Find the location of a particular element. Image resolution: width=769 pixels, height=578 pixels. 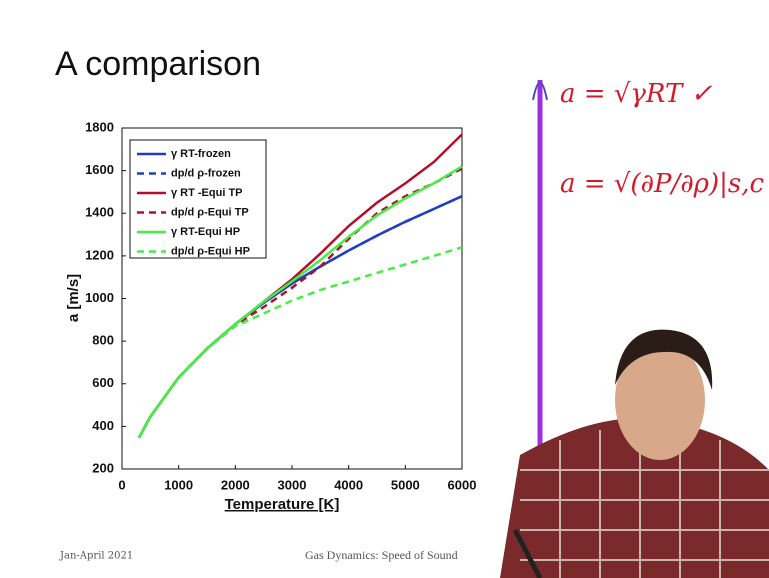

face is located at coordinates (660, 400).